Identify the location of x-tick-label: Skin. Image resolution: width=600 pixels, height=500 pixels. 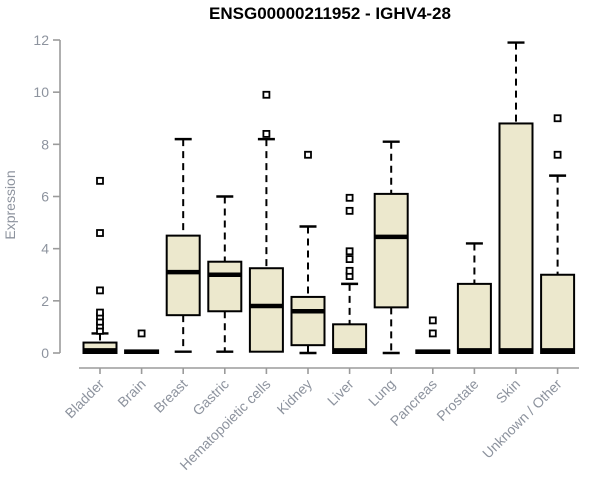
(508, 391).